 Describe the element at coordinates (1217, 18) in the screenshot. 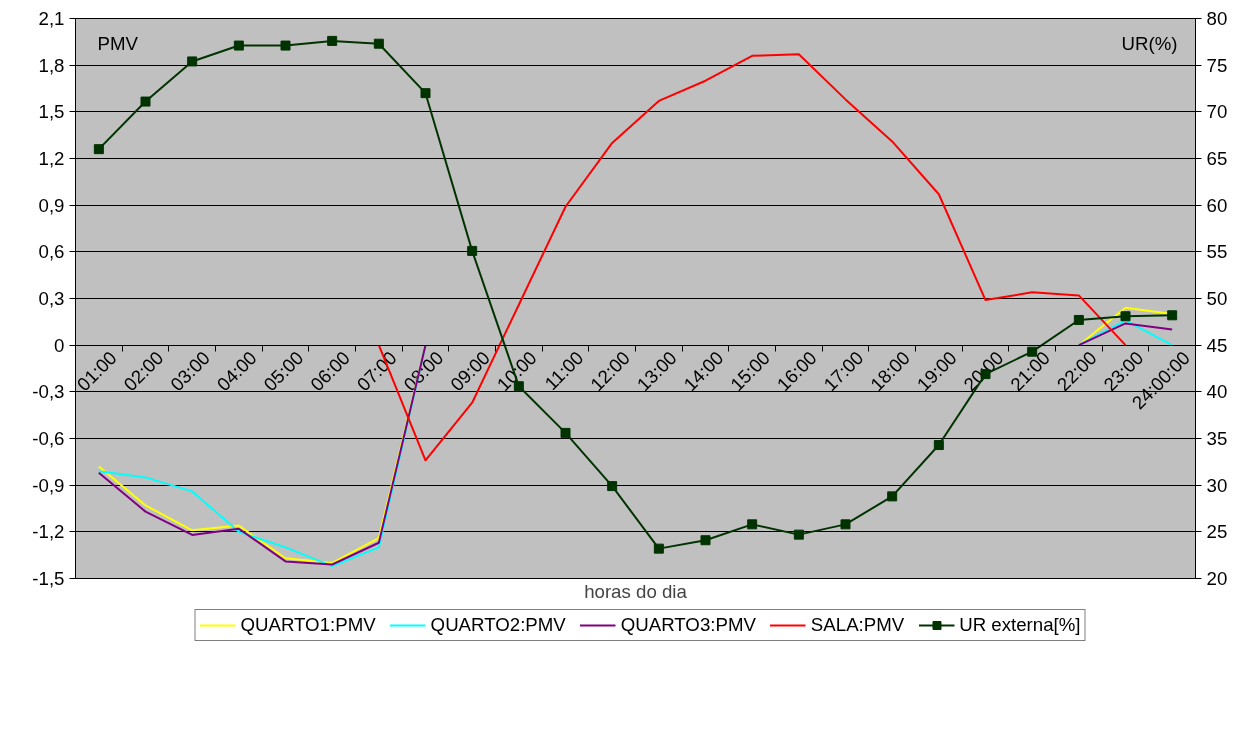

I see `y2-tick-label: 80` at that location.